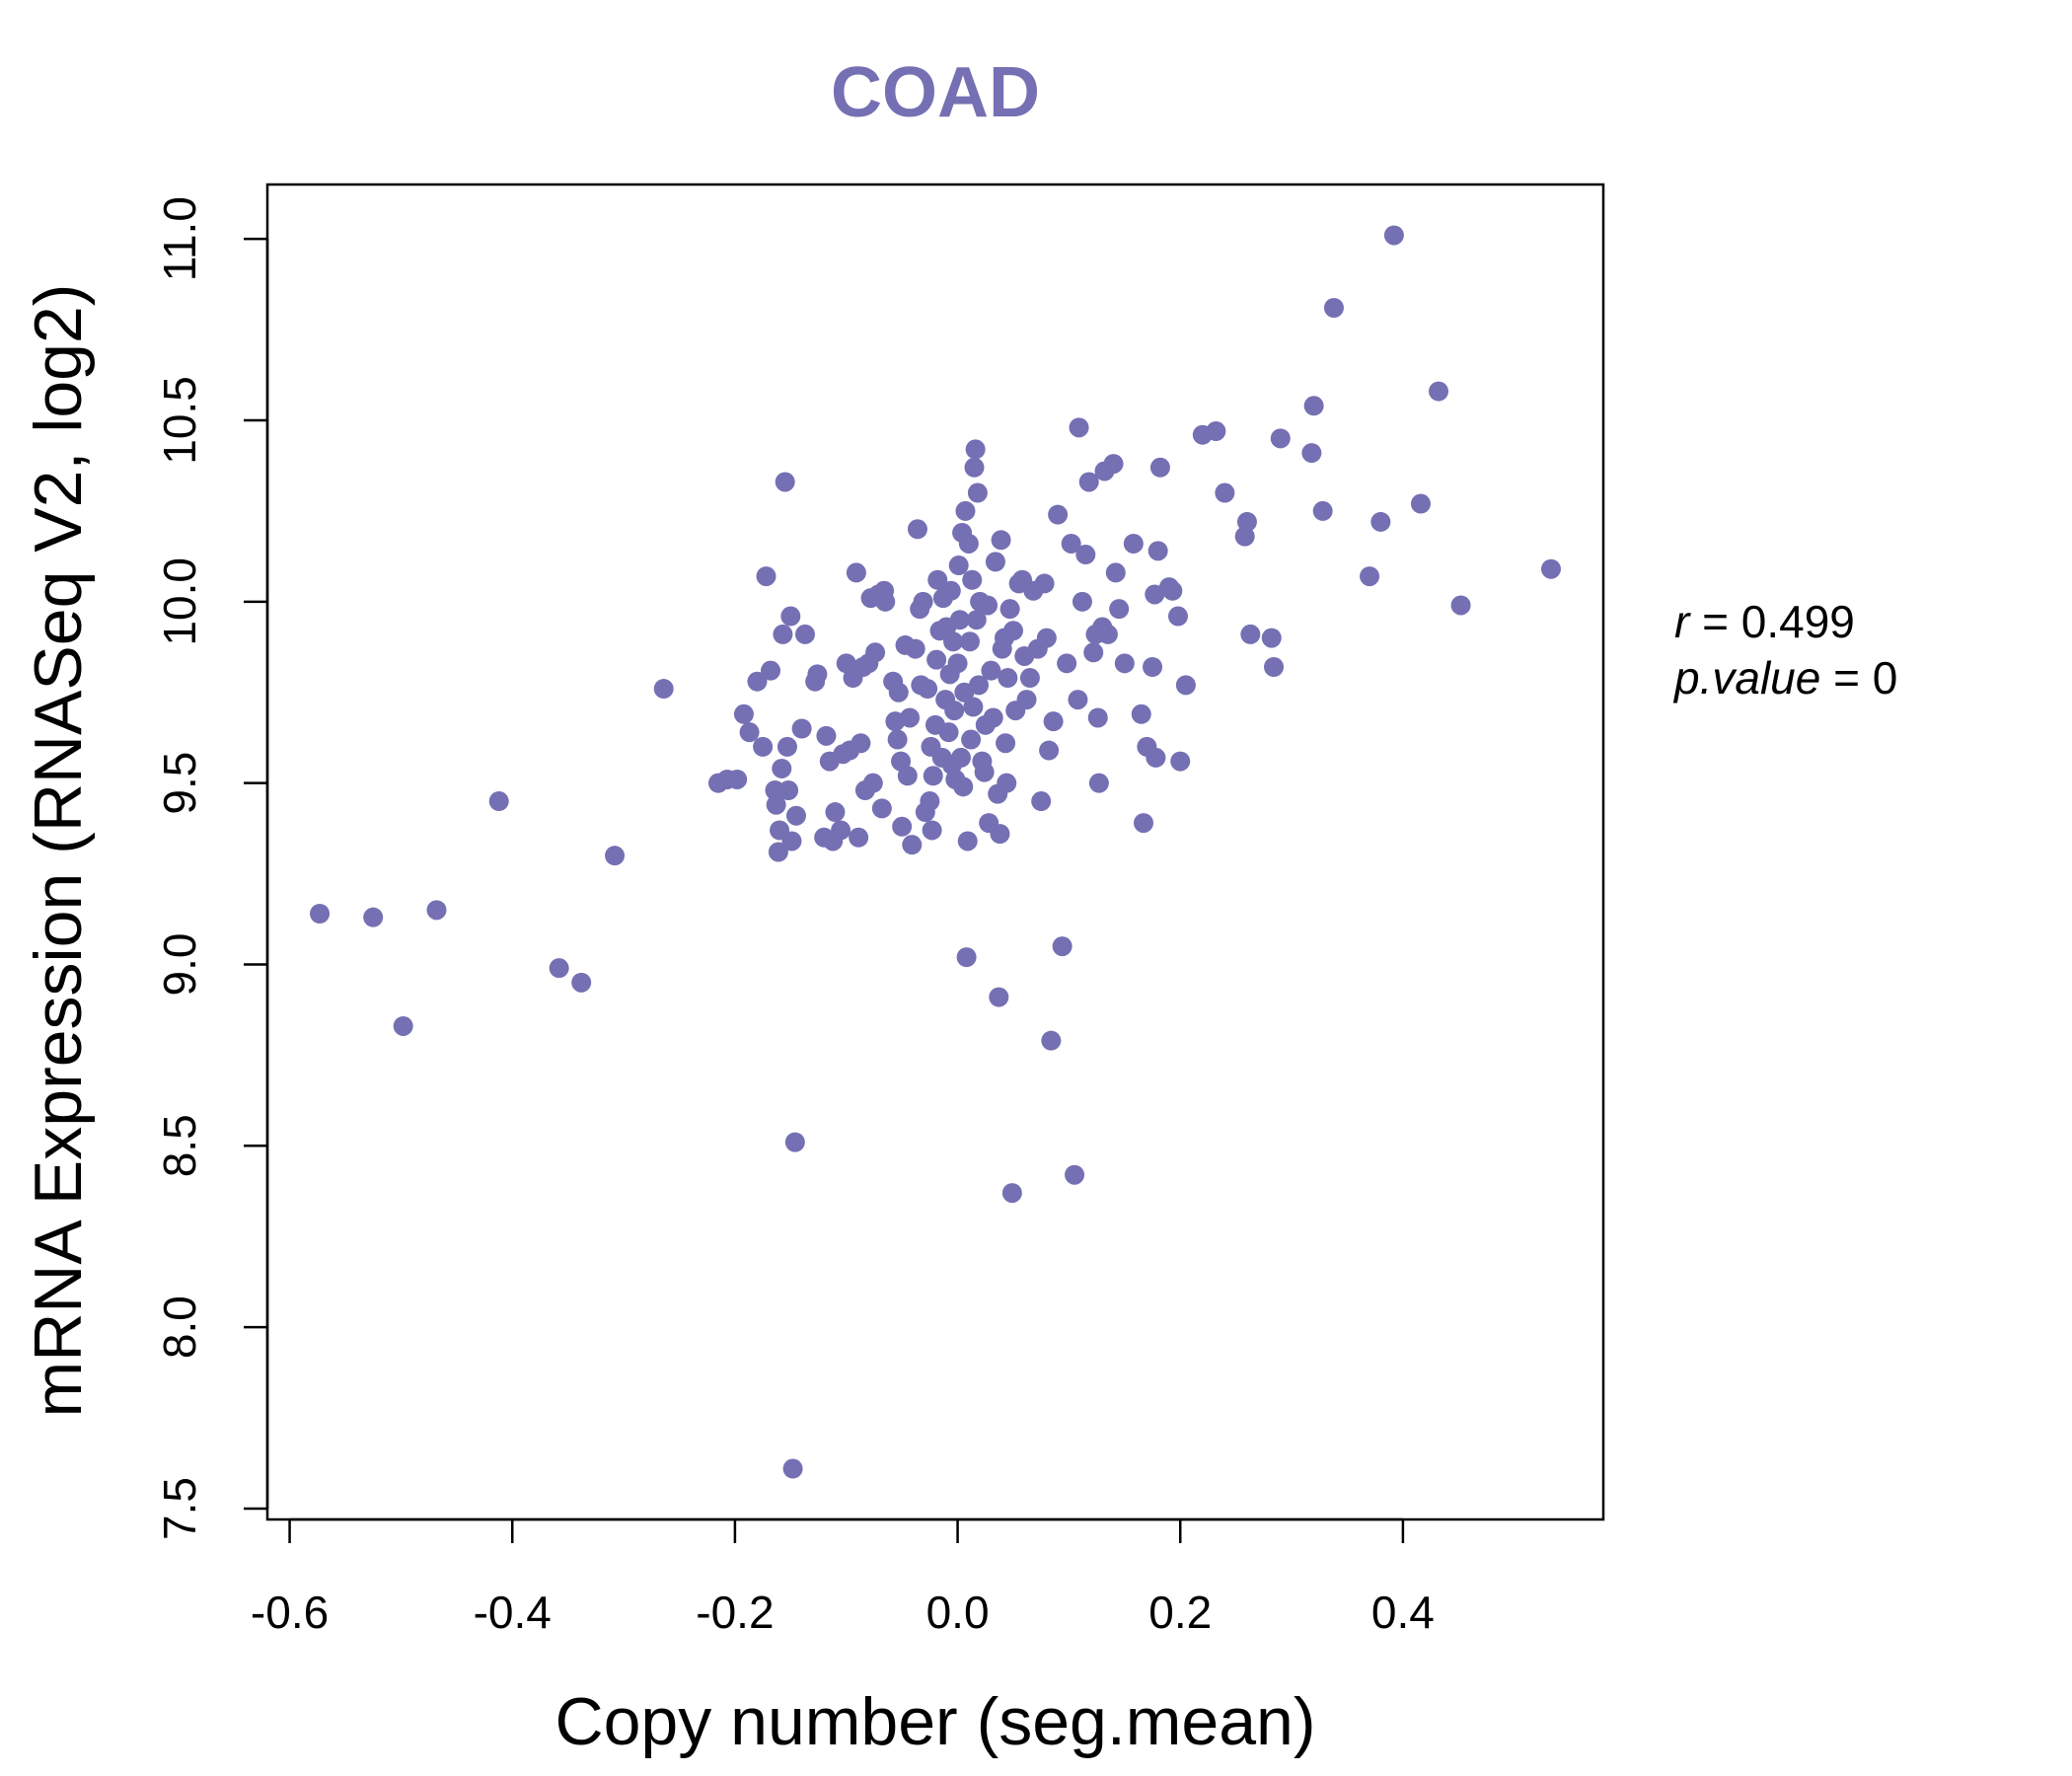 The image size is (2072, 1776). I want to click on x-axis-label: Copy number (seg.mean), so click(935, 1722).